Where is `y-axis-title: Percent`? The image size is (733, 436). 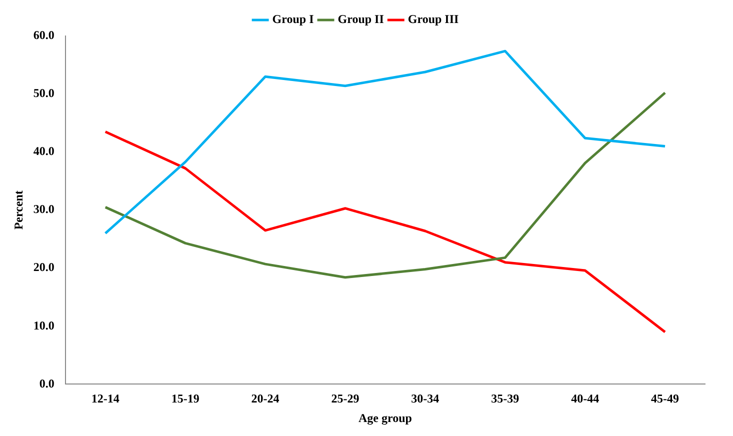 y-axis-title: Percent is located at coordinates (18, 210).